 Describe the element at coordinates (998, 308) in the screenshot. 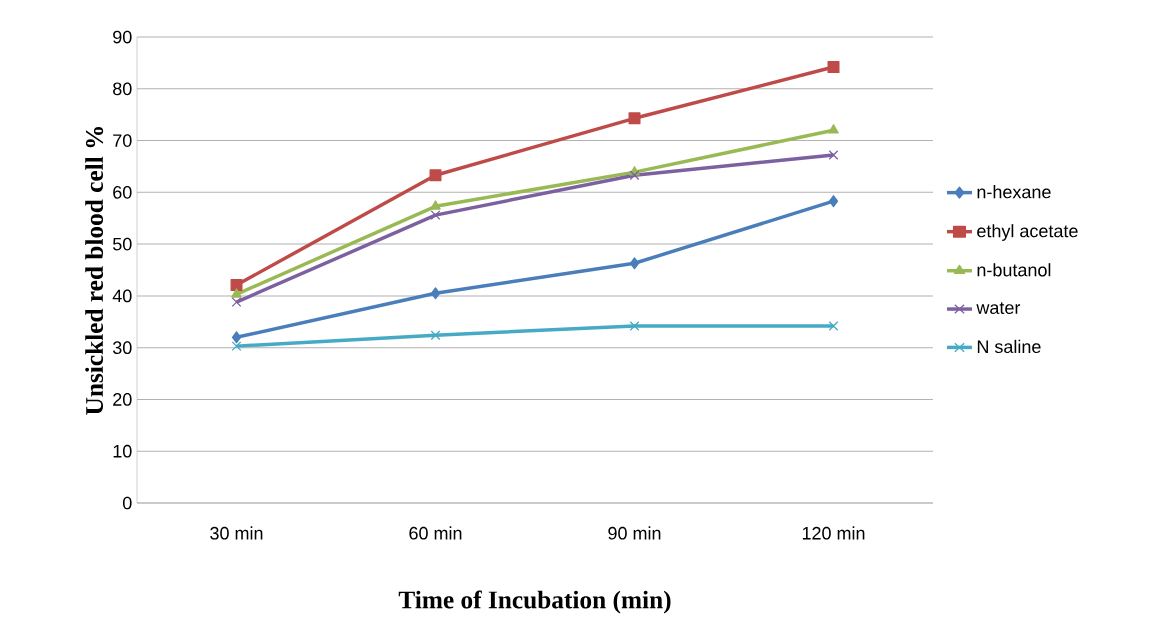

I see `legend-label: water` at that location.